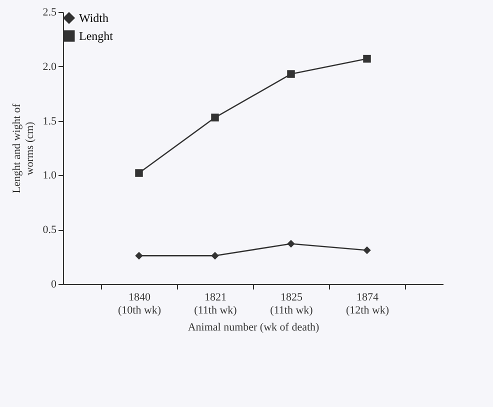 The height and width of the screenshot is (407, 493). What do you see at coordinates (49, 230) in the screenshot?
I see `y-tick-label: 0.5` at bounding box center [49, 230].